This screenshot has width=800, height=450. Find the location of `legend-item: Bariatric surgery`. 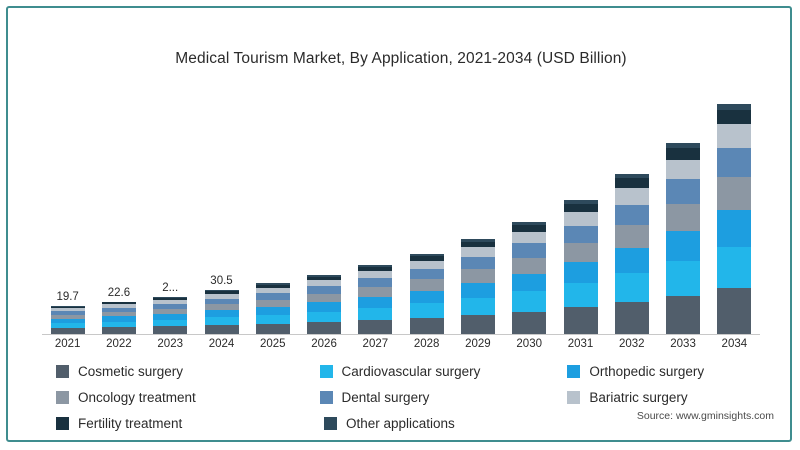

legend-item: Bariatric surgery is located at coordinates (665, 397).